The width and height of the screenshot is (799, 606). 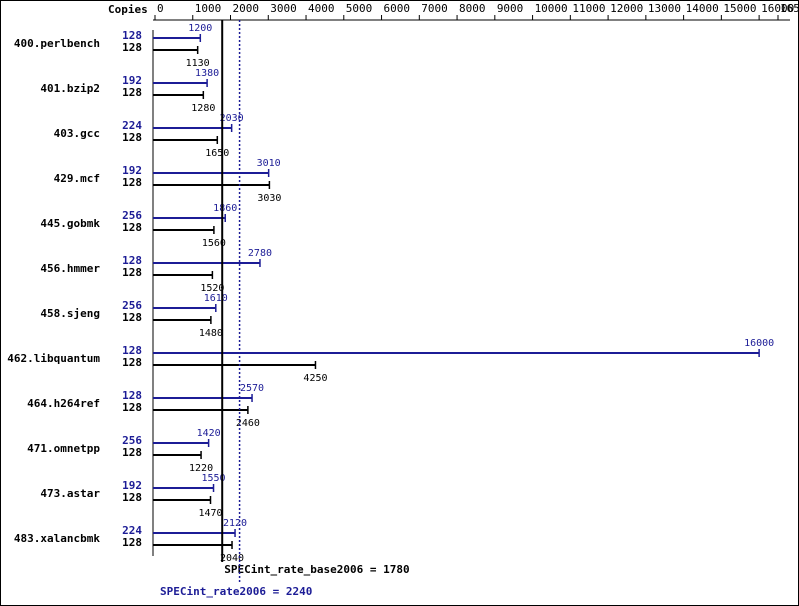 What do you see at coordinates (213, 478) in the screenshot?
I see `value-label: 1550` at bounding box center [213, 478].